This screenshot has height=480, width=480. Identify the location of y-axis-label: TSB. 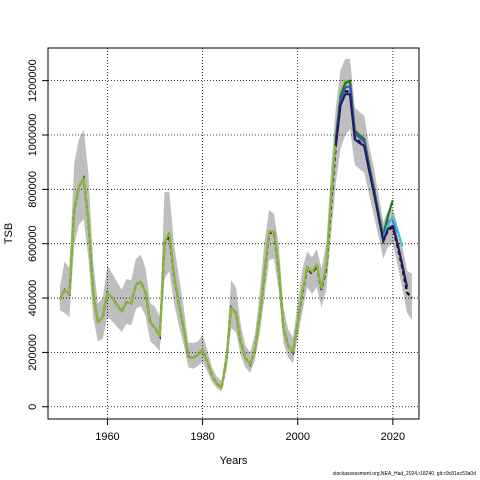
(9, 233).